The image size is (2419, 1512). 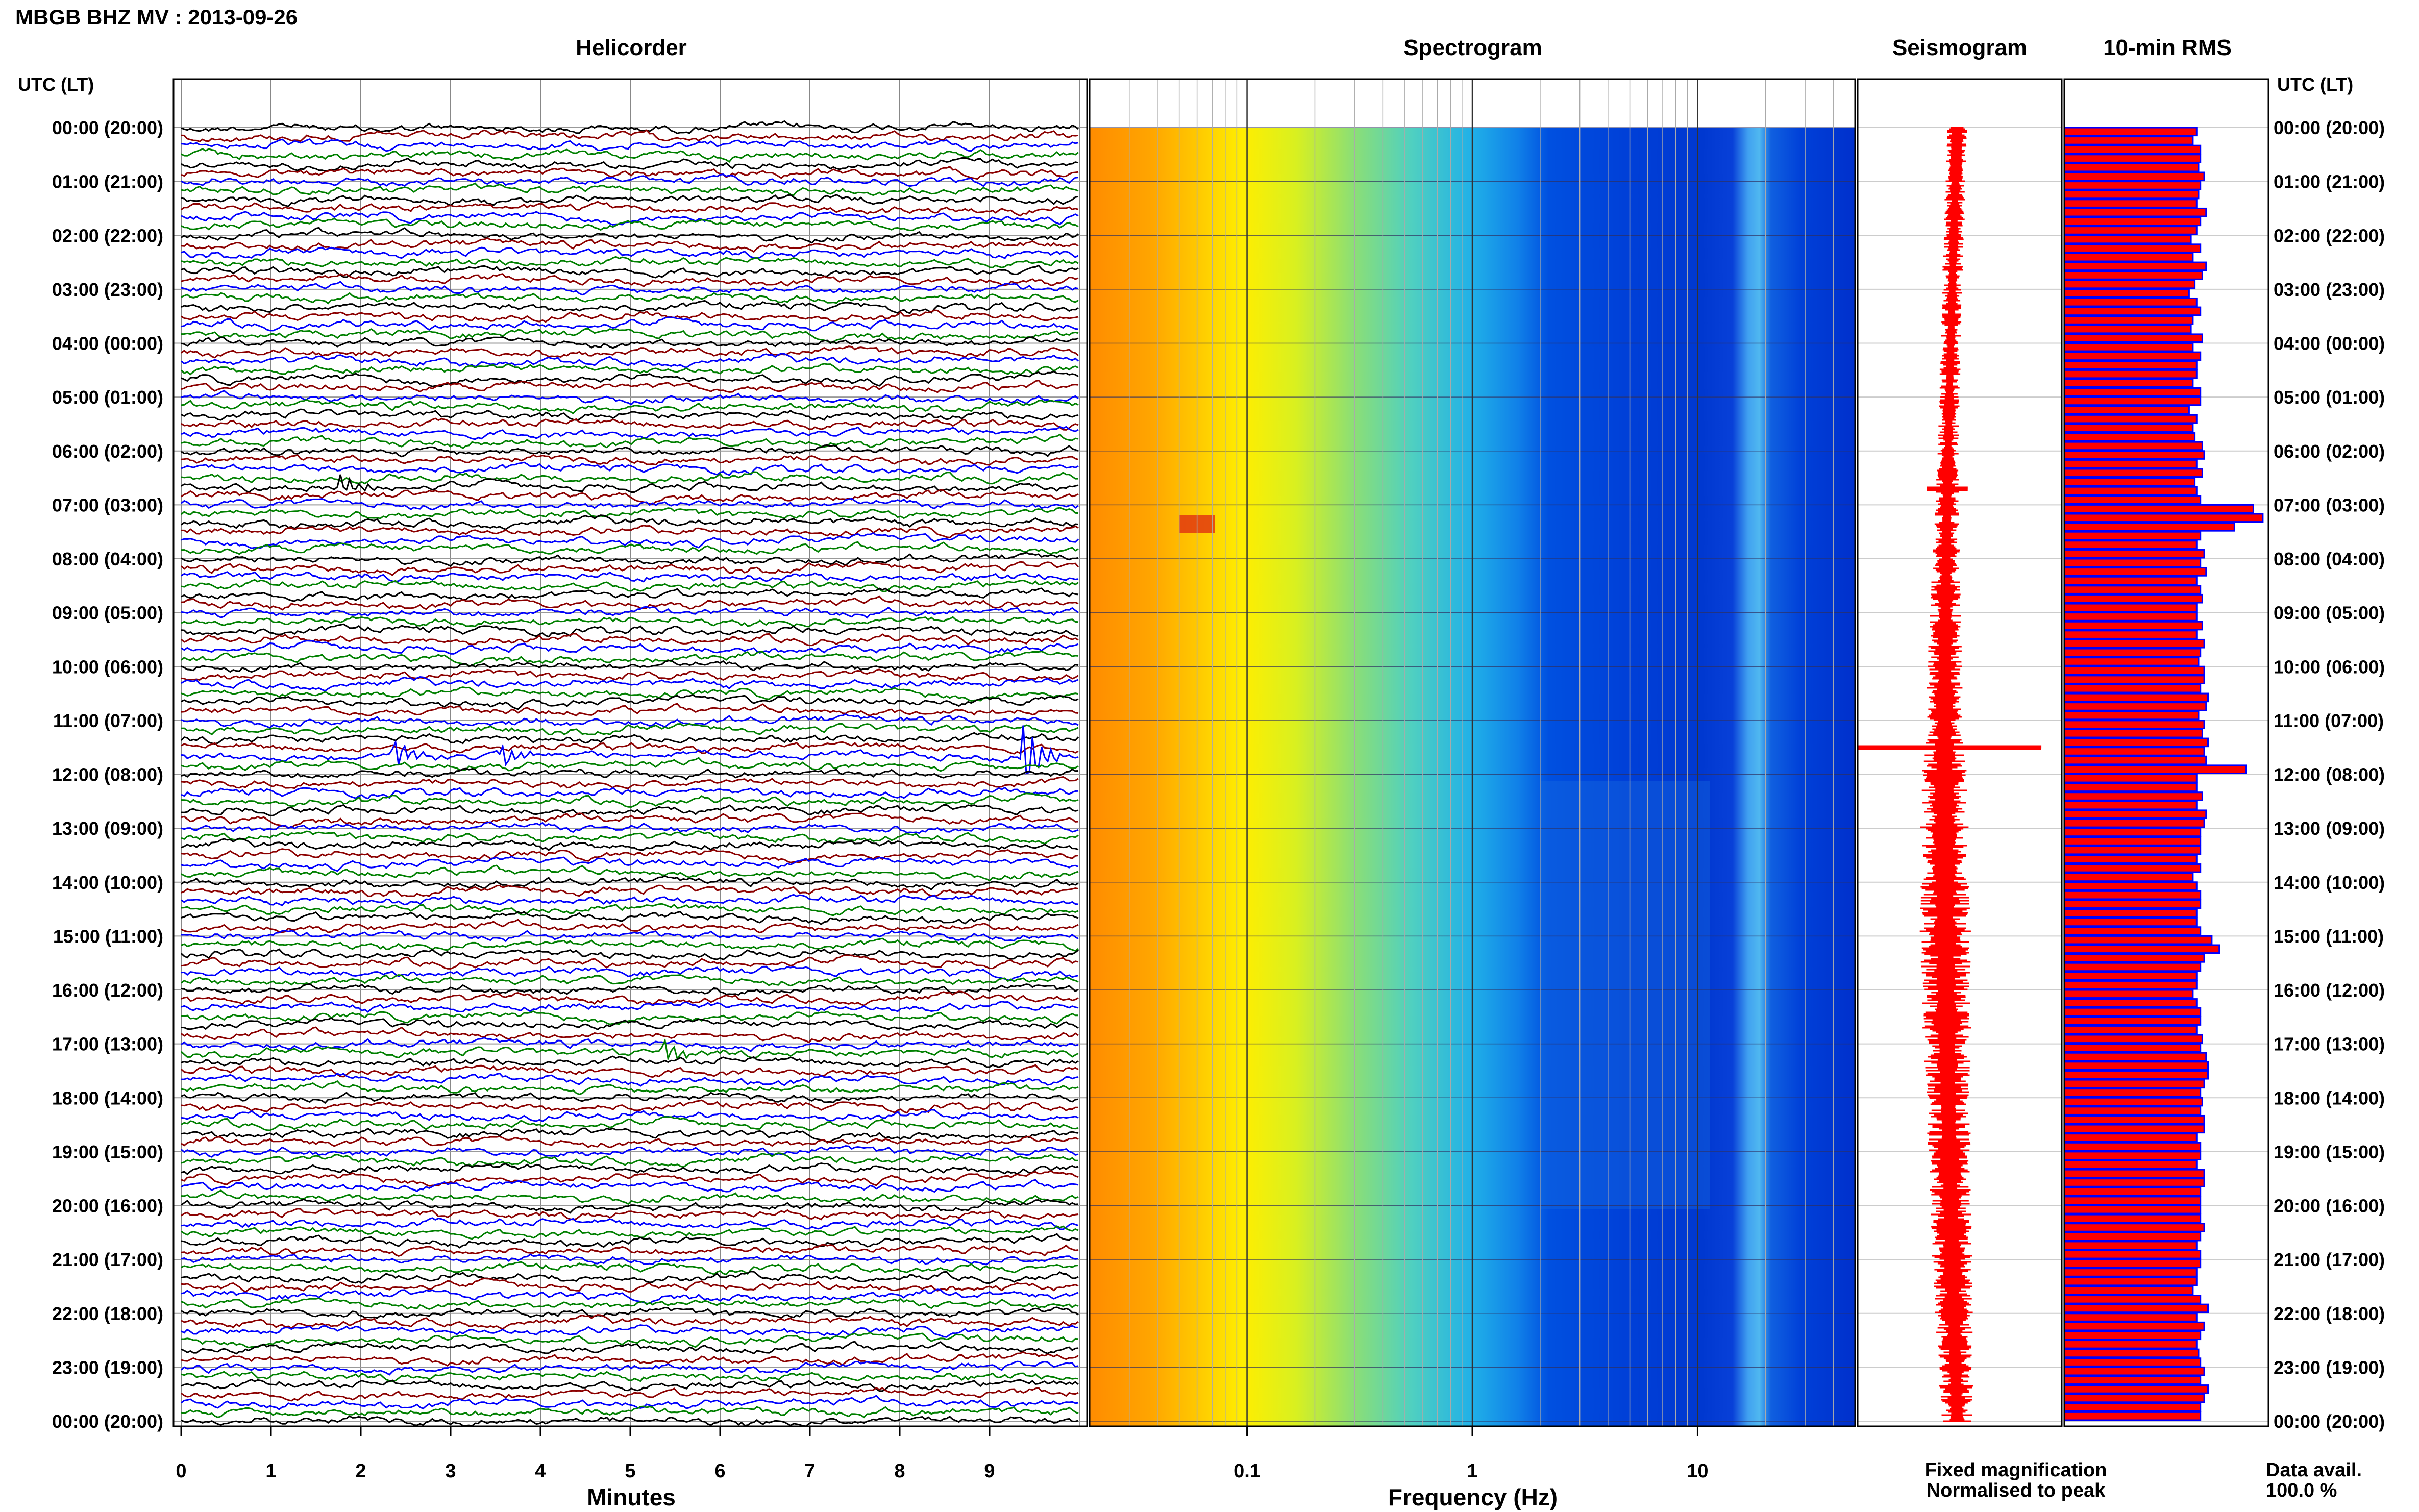 I want to click on time-tick-label-left: 00:00 (20:00), so click(x=107, y=1421).